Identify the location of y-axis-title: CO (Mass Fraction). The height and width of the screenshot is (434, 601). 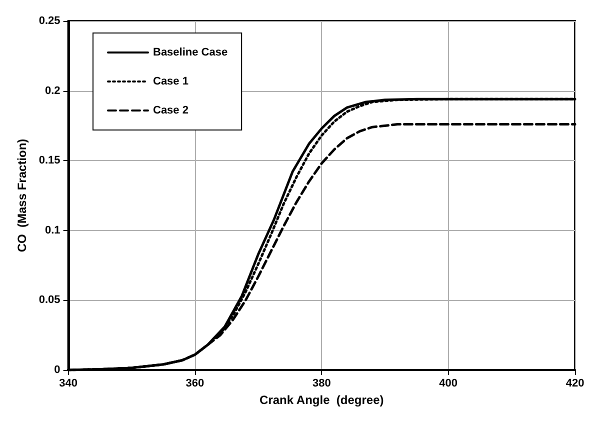
(22, 195).